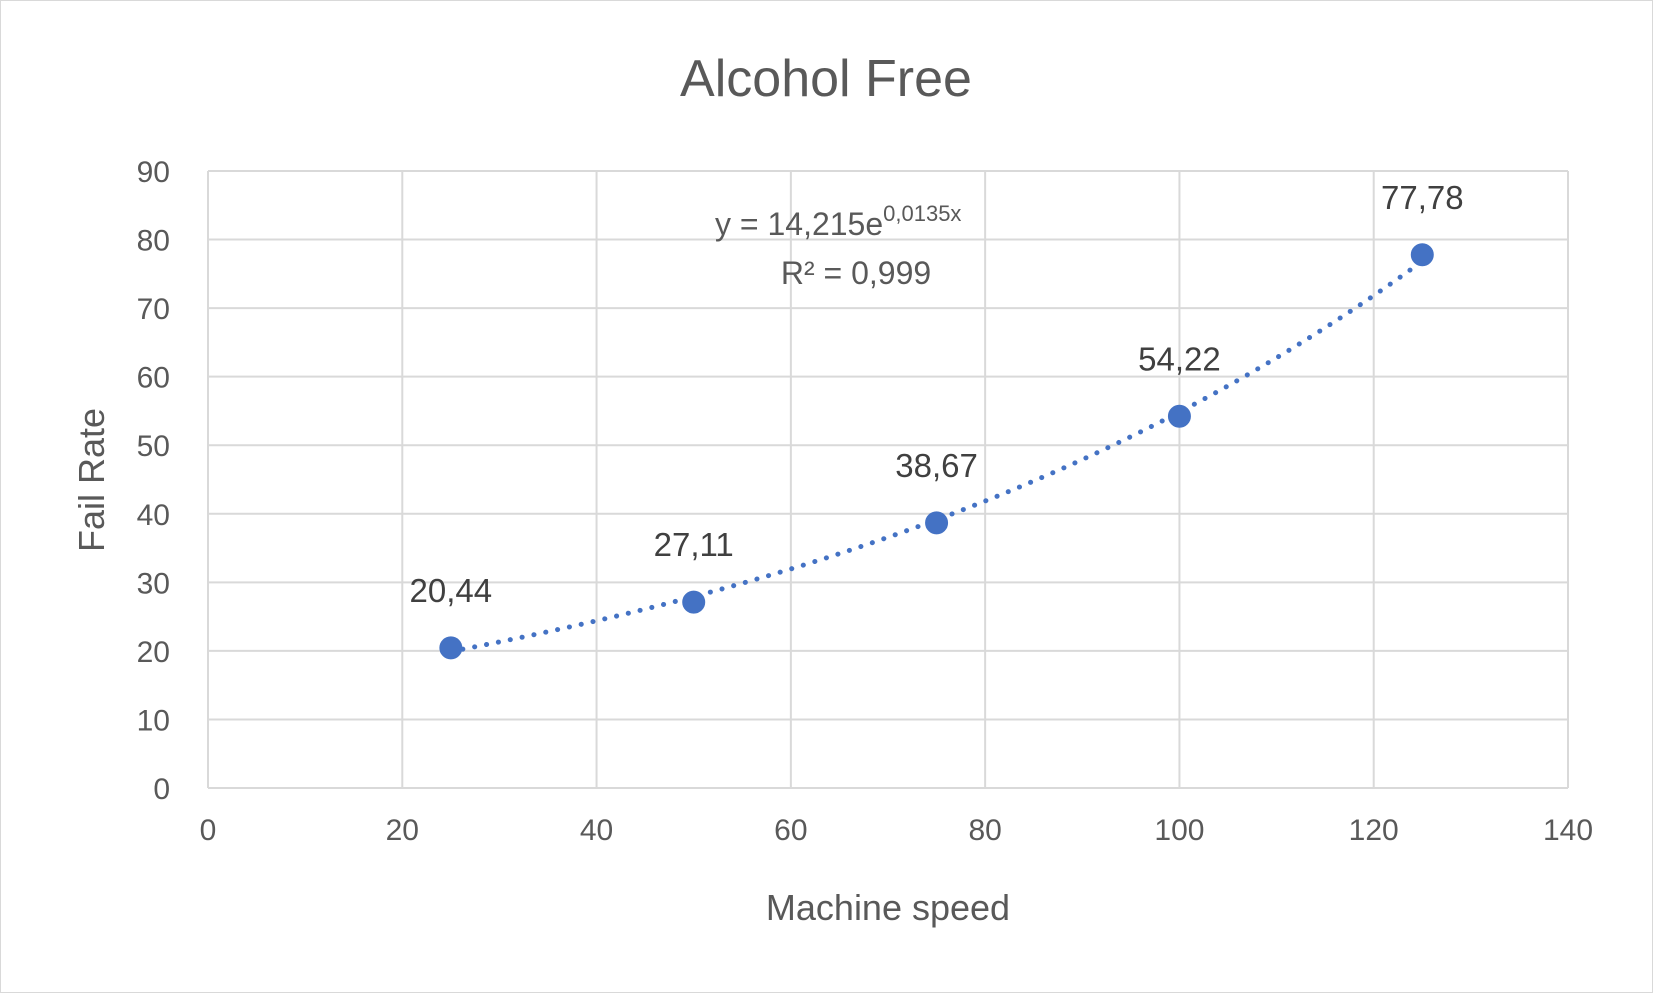 The width and height of the screenshot is (1653, 993). What do you see at coordinates (936, 465) in the screenshot?
I see `data-label: 38,67` at bounding box center [936, 465].